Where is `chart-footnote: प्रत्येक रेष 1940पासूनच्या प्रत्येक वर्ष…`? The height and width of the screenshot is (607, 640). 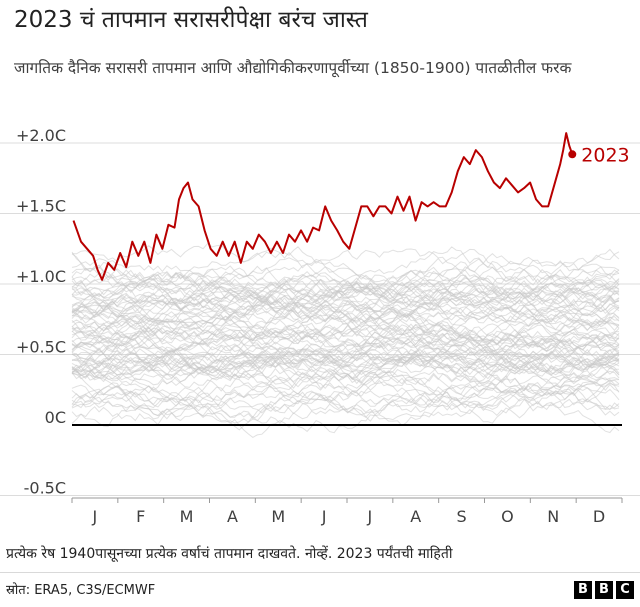 chart-footnote: प्रत्येक रेष 1940पासूनच्या प्रत्येक वर्ष… is located at coordinates (229, 554).